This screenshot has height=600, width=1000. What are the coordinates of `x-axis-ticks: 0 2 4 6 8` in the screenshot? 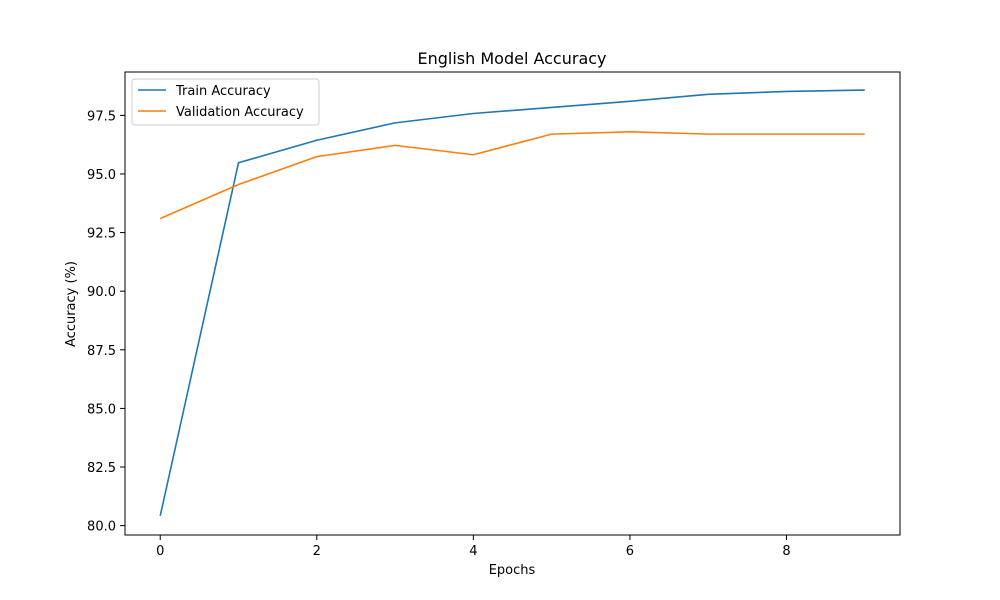 It's located at (473, 547).